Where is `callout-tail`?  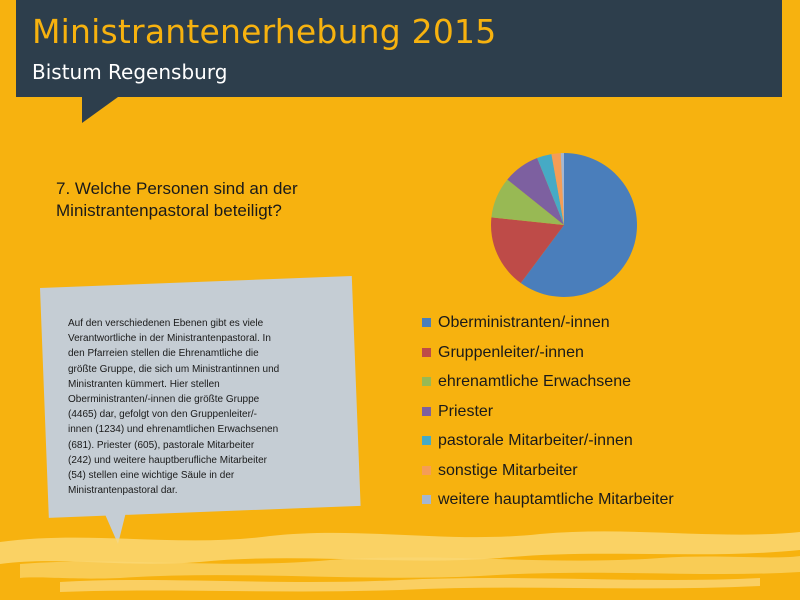
callout-tail is located at coordinates (115, 528).